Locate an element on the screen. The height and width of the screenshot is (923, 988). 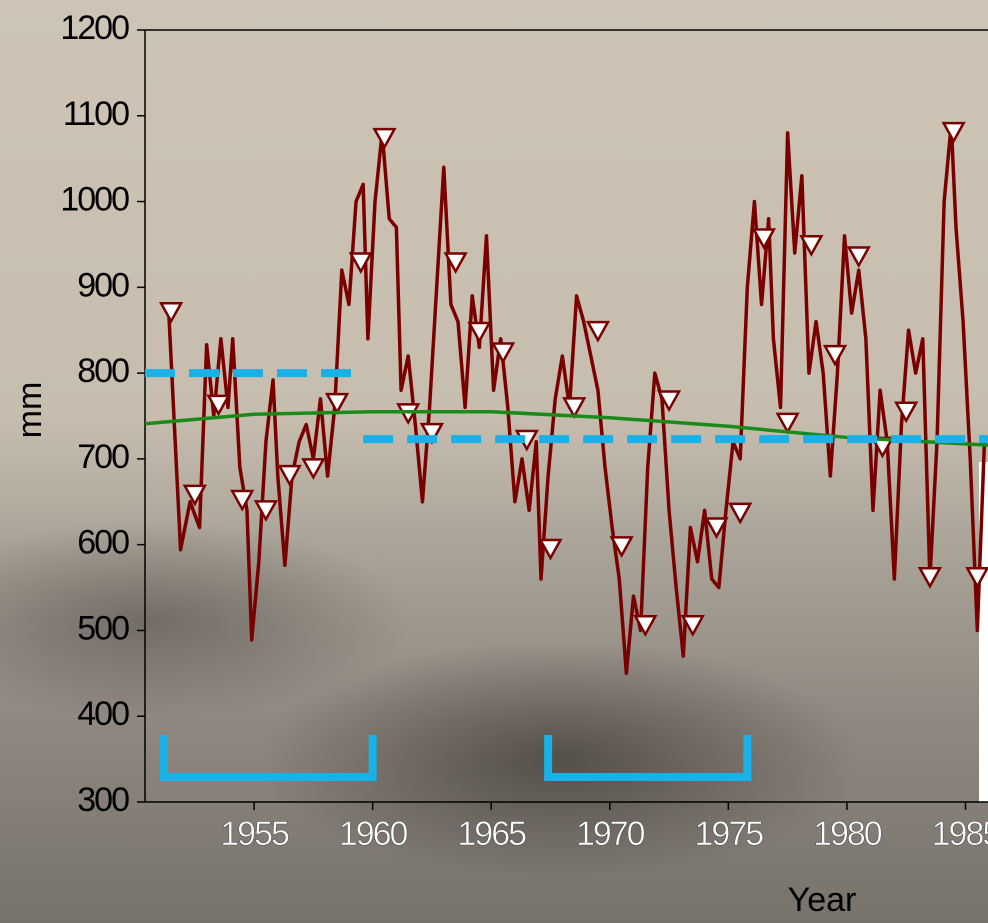
y-tick-label: 1100 is located at coordinates (96, 114).